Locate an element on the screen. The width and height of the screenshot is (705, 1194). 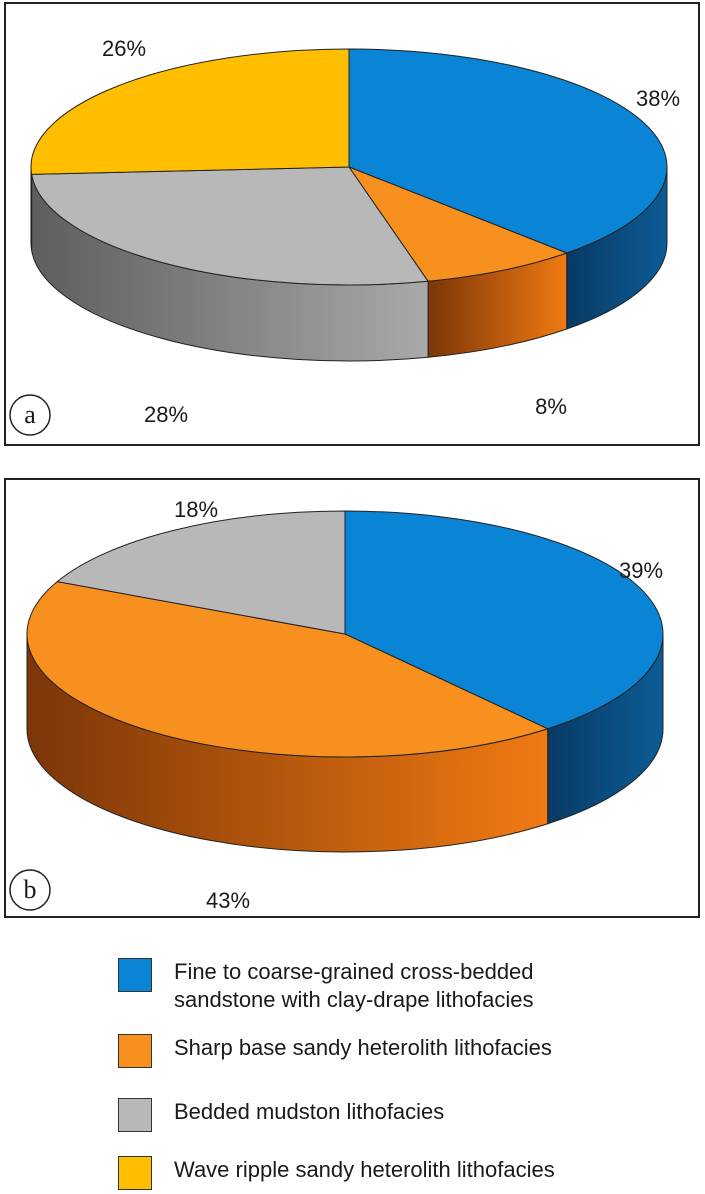
pie-slice-wave-ripple-sandy-heterolith-lithofacies is located at coordinates (190, 111).